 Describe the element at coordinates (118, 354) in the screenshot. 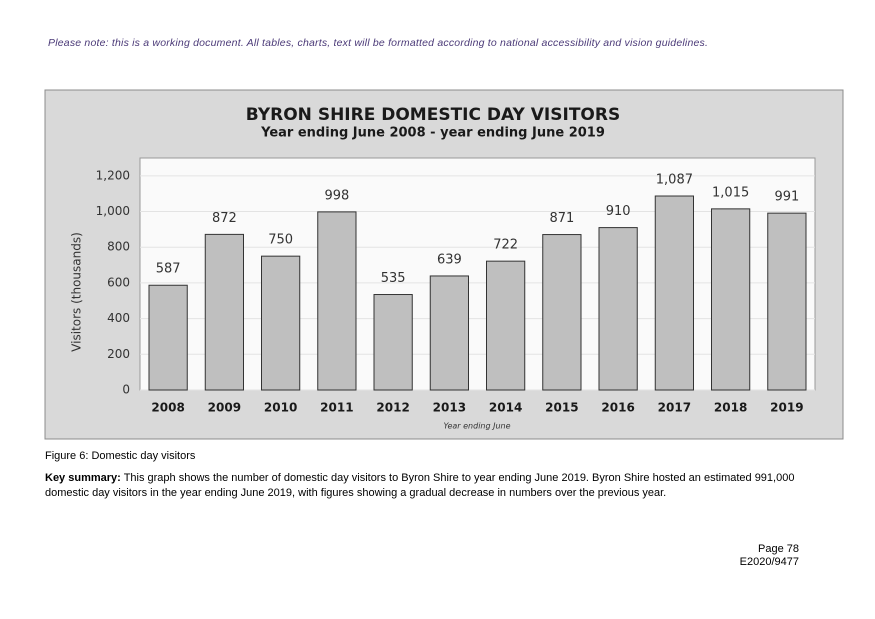

I see `y-tick-label: 200` at that location.